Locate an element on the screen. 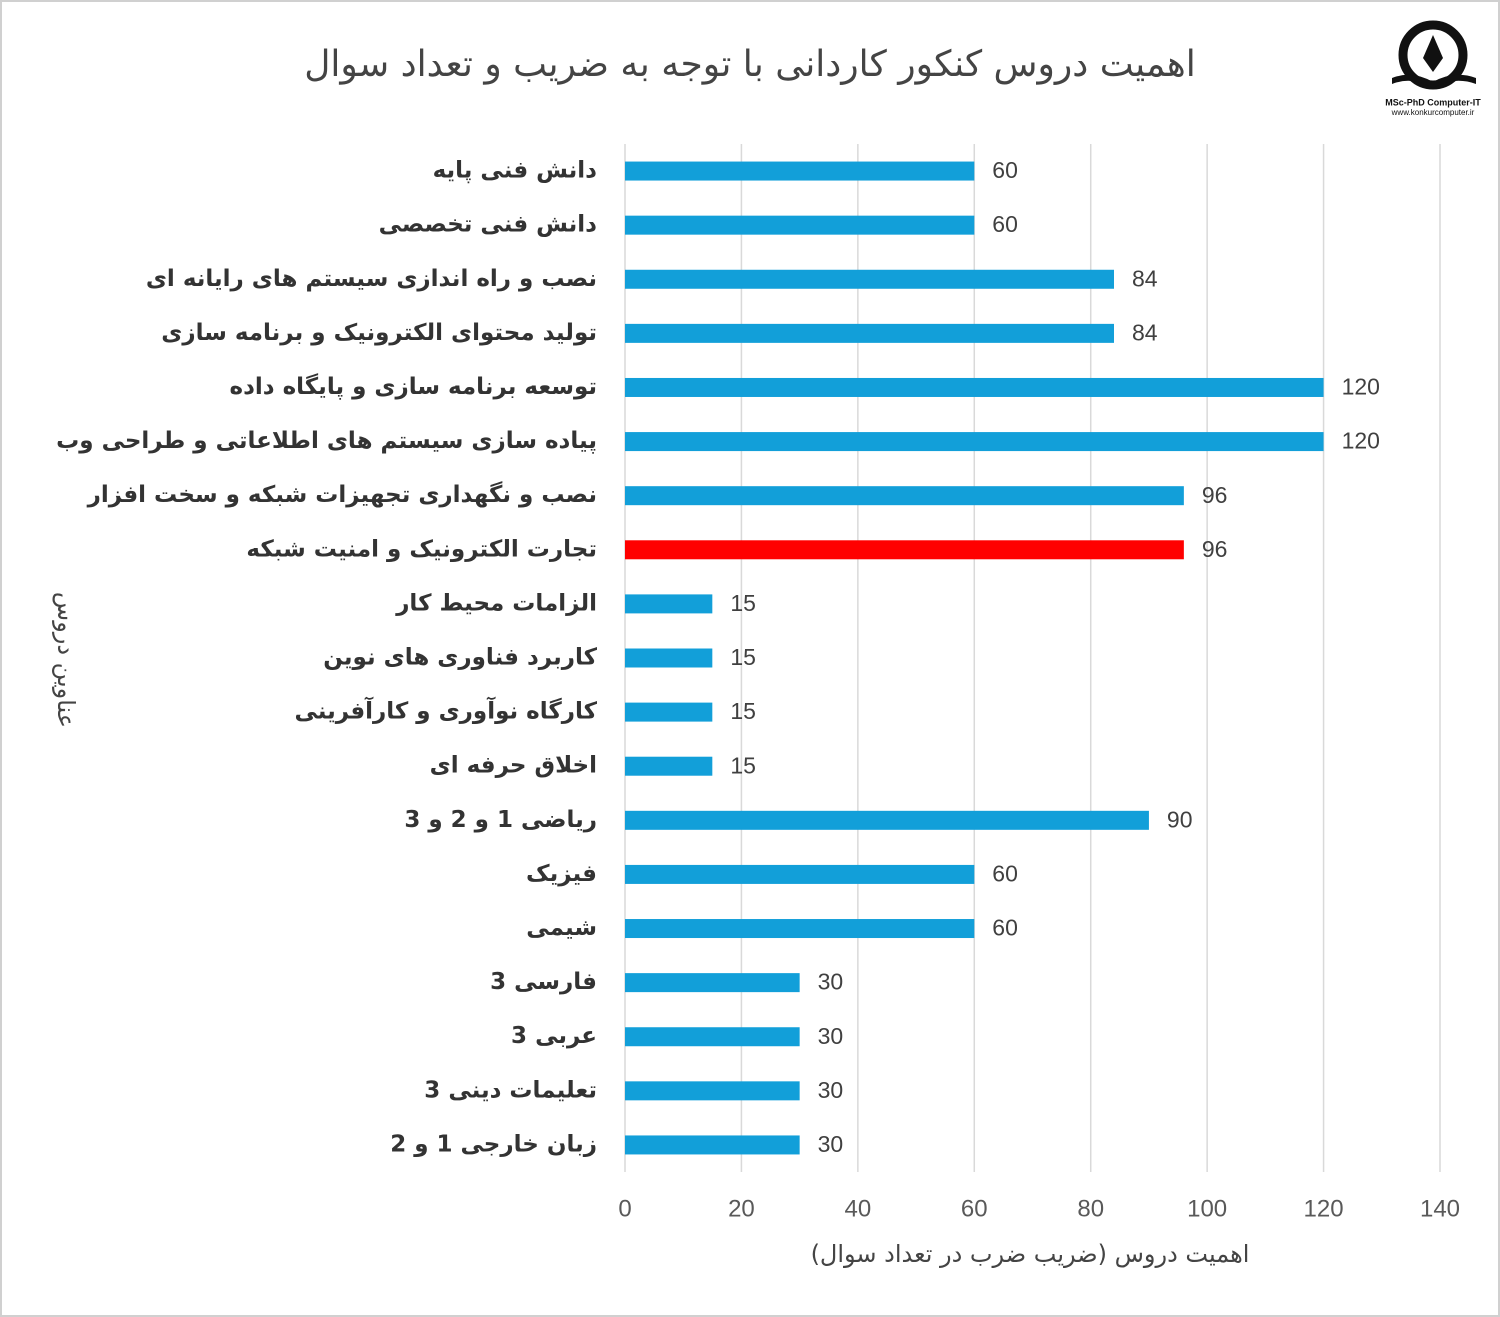 This screenshot has width=1500, height=1317. x-tick-label: 40 is located at coordinates (858, 1208).